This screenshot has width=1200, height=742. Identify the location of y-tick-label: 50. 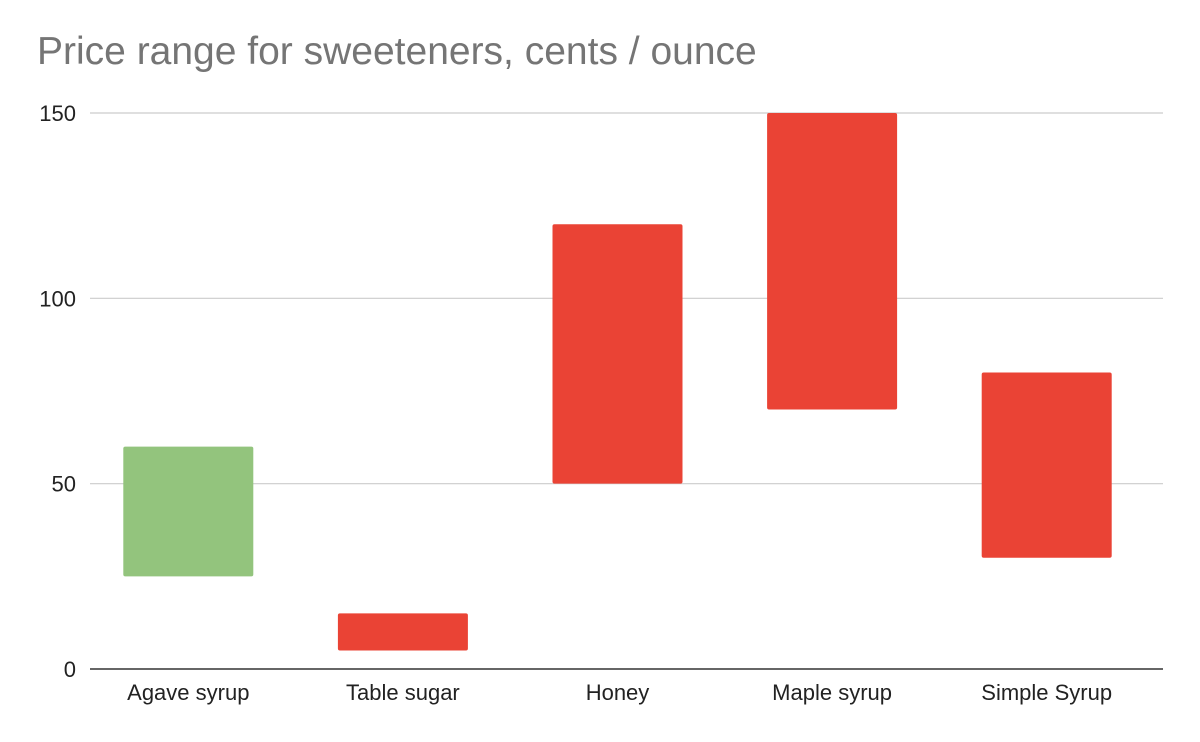
(64, 484).